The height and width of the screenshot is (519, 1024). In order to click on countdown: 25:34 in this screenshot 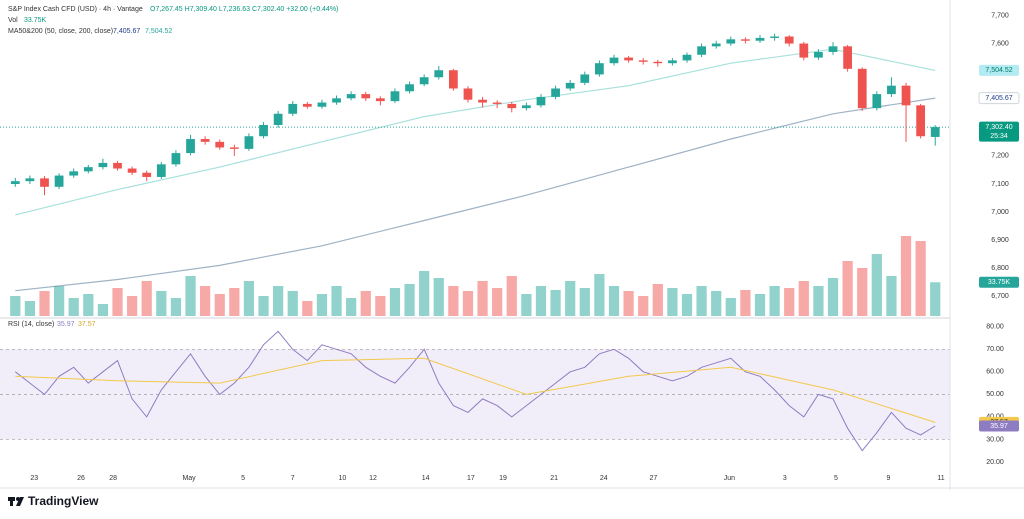, I will do `click(999, 136)`.